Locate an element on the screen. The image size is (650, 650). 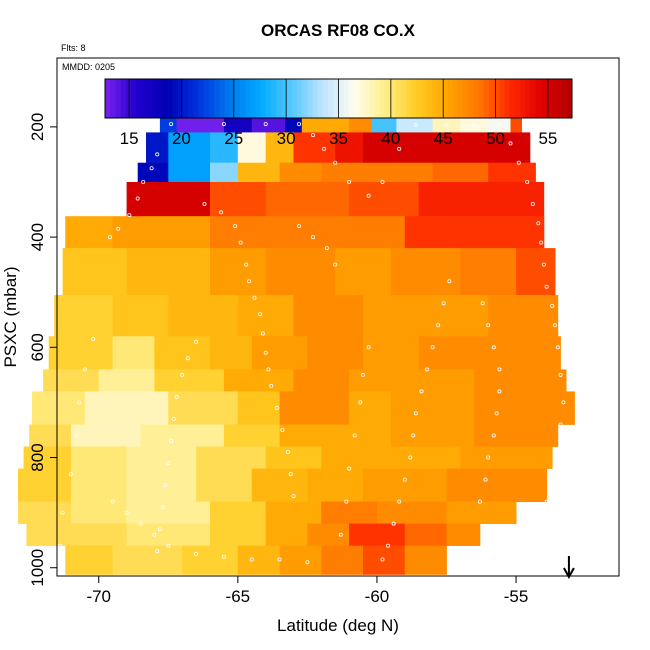
colorbar-tick-label: 55 is located at coordinates (547, 138).